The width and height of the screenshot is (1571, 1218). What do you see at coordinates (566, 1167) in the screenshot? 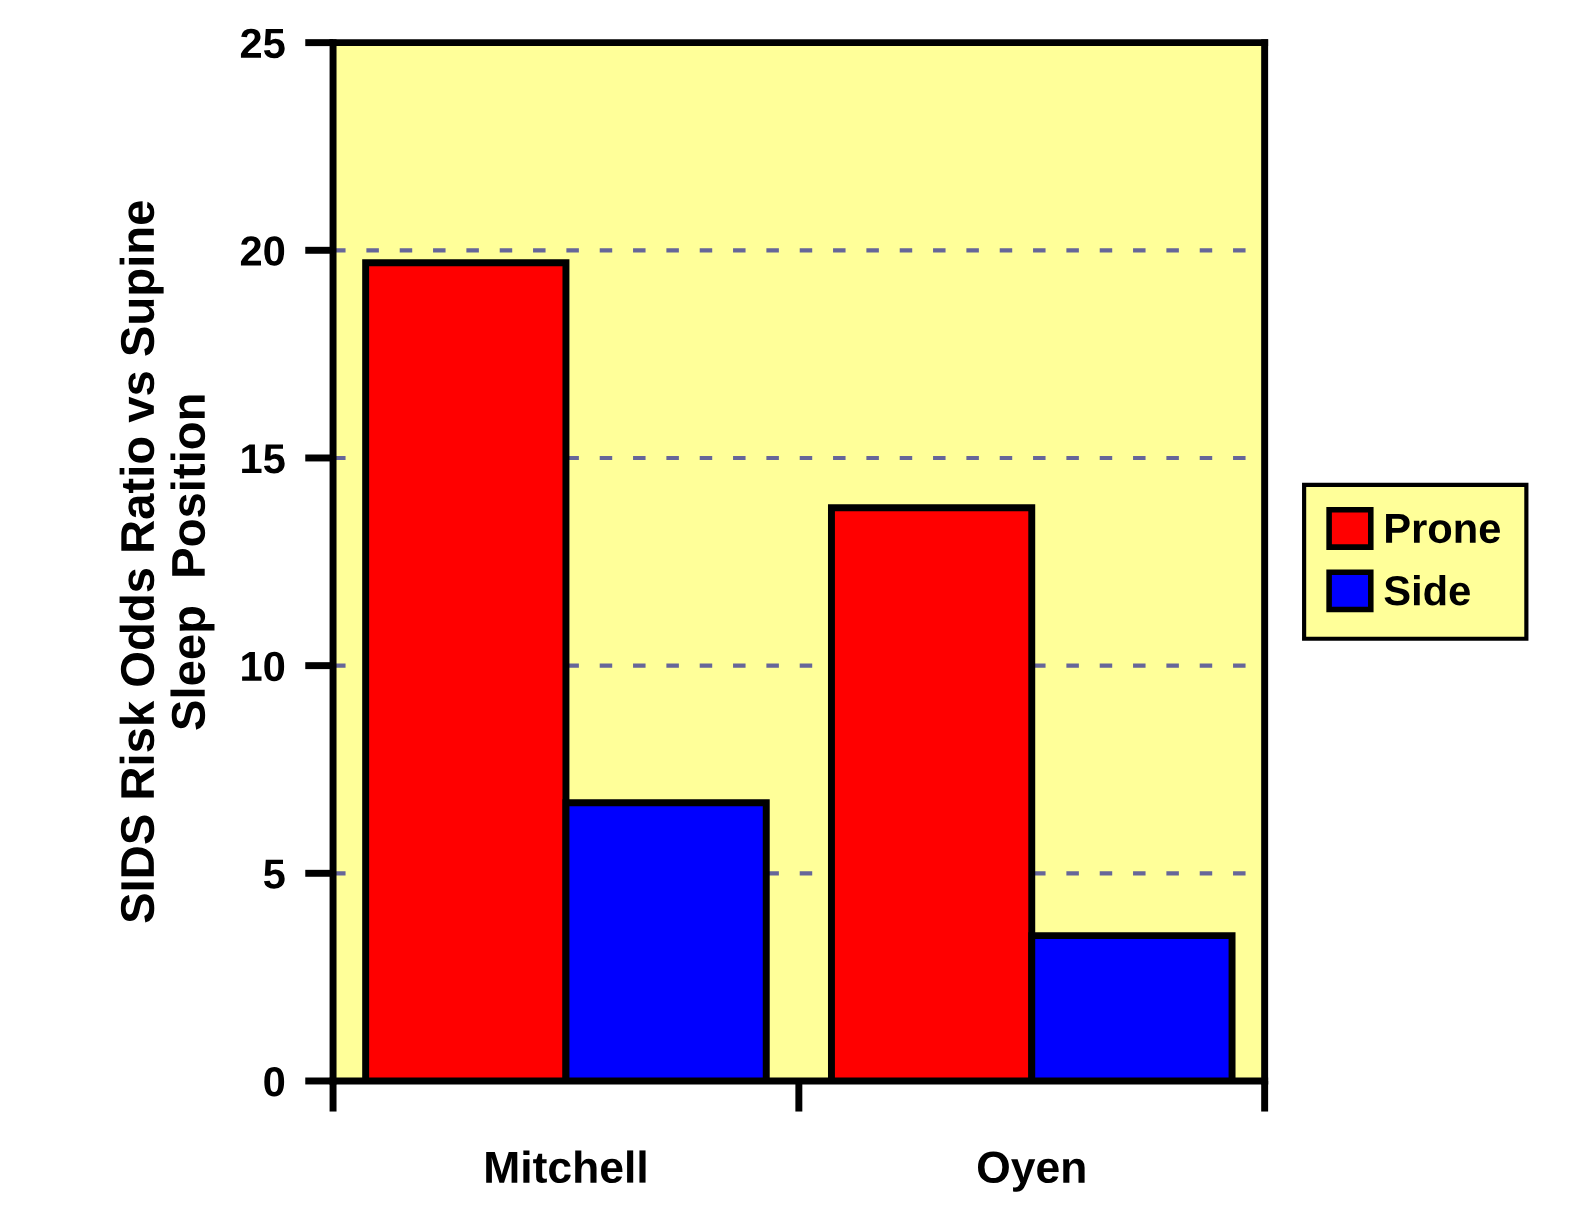
I see `x-tick-label: Mitchell` at bounding box center [566, 1167].